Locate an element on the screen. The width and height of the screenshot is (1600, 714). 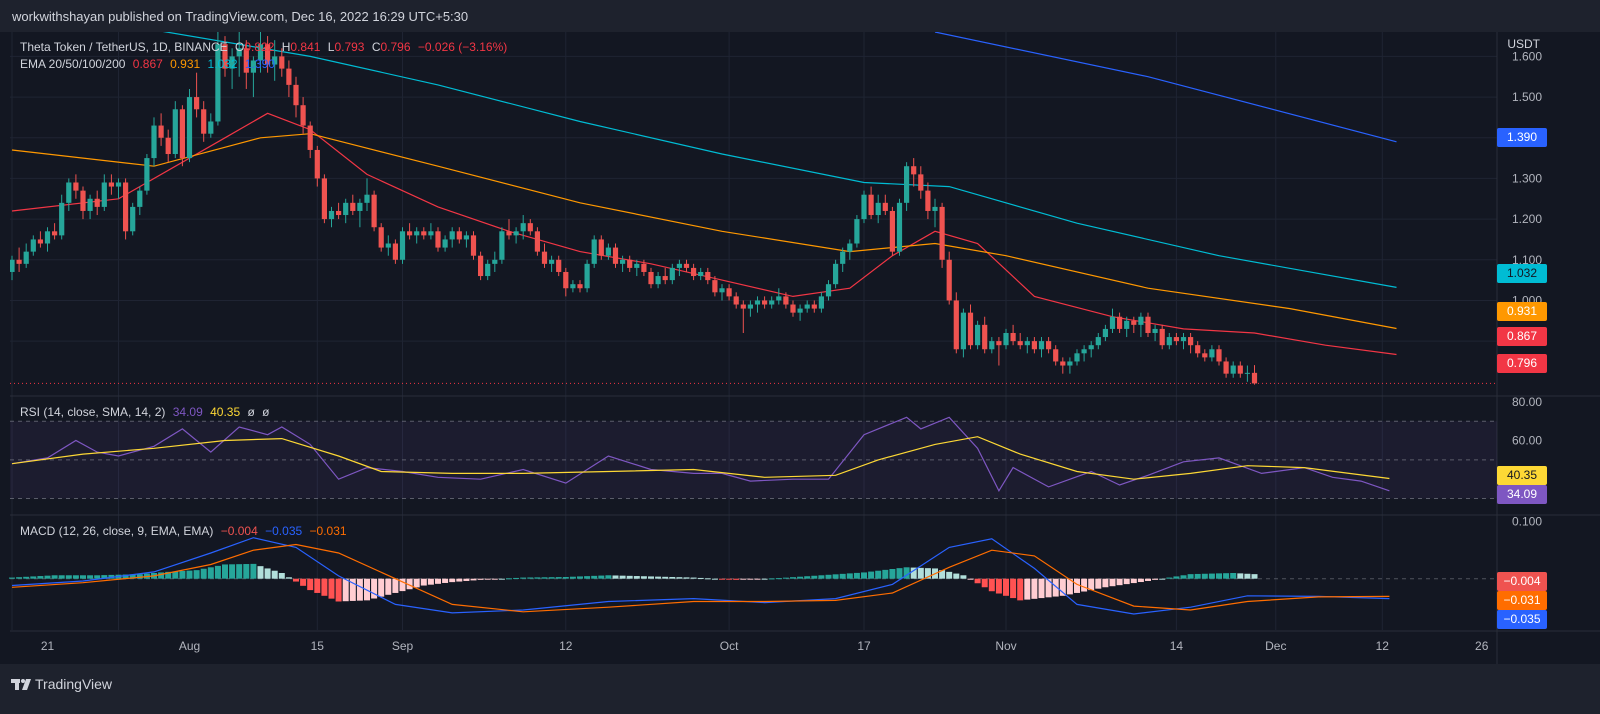
ohlc-low-label: L is located at coordinates (331, 47).